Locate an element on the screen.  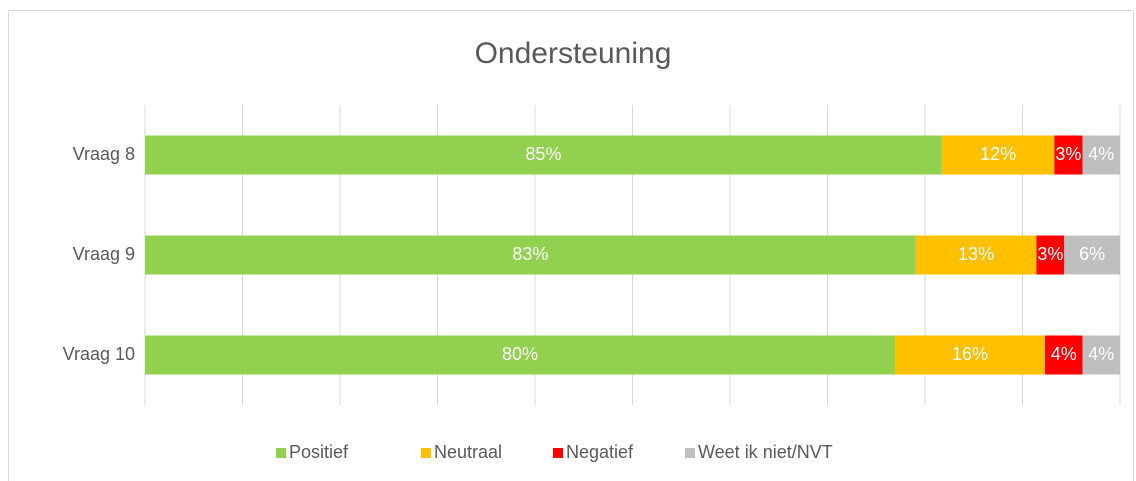
y-tick-label: Vraag 8 is located at coordinates (104, 154).